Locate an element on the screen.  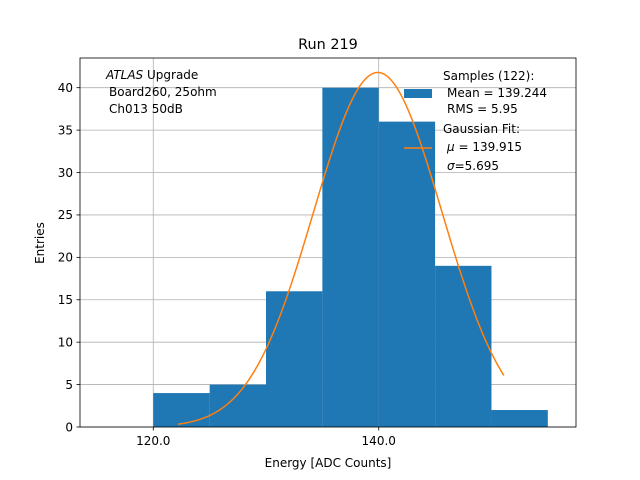
y-axis-label: Entries is located at coordinates (40, 243).